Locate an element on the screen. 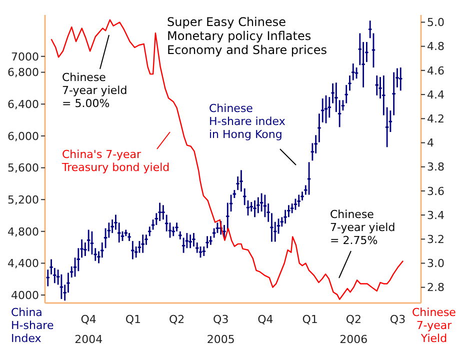 This screenshot has width=467, height=348. y2-tick-label: 5.0 is located at coordinates (435, 23).